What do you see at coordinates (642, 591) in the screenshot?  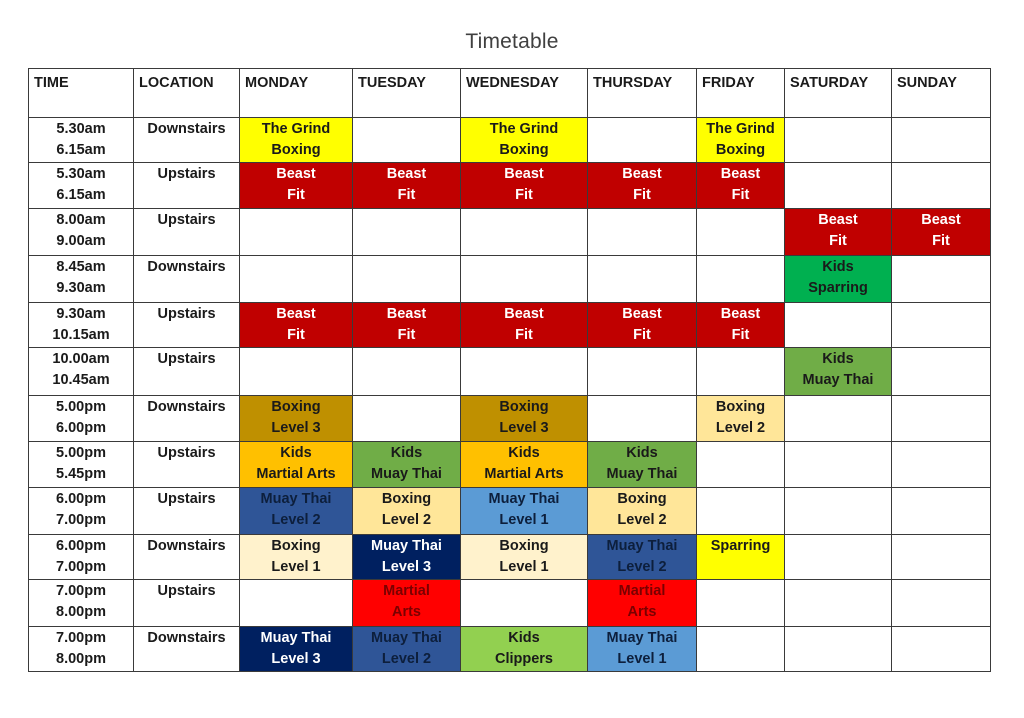 I see `class-name: Martial` at bounding box center [642, 591].